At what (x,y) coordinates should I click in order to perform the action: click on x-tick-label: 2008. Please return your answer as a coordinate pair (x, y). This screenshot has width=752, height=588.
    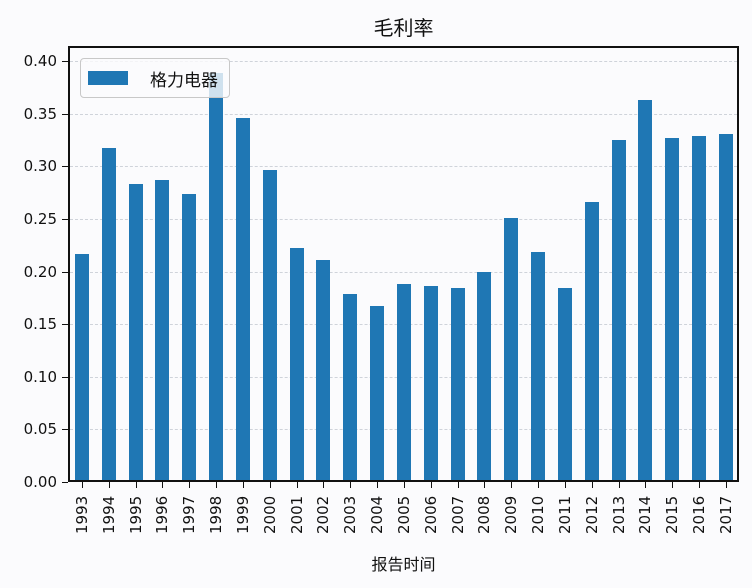
    Looking at the image, I should click on (484, 514).